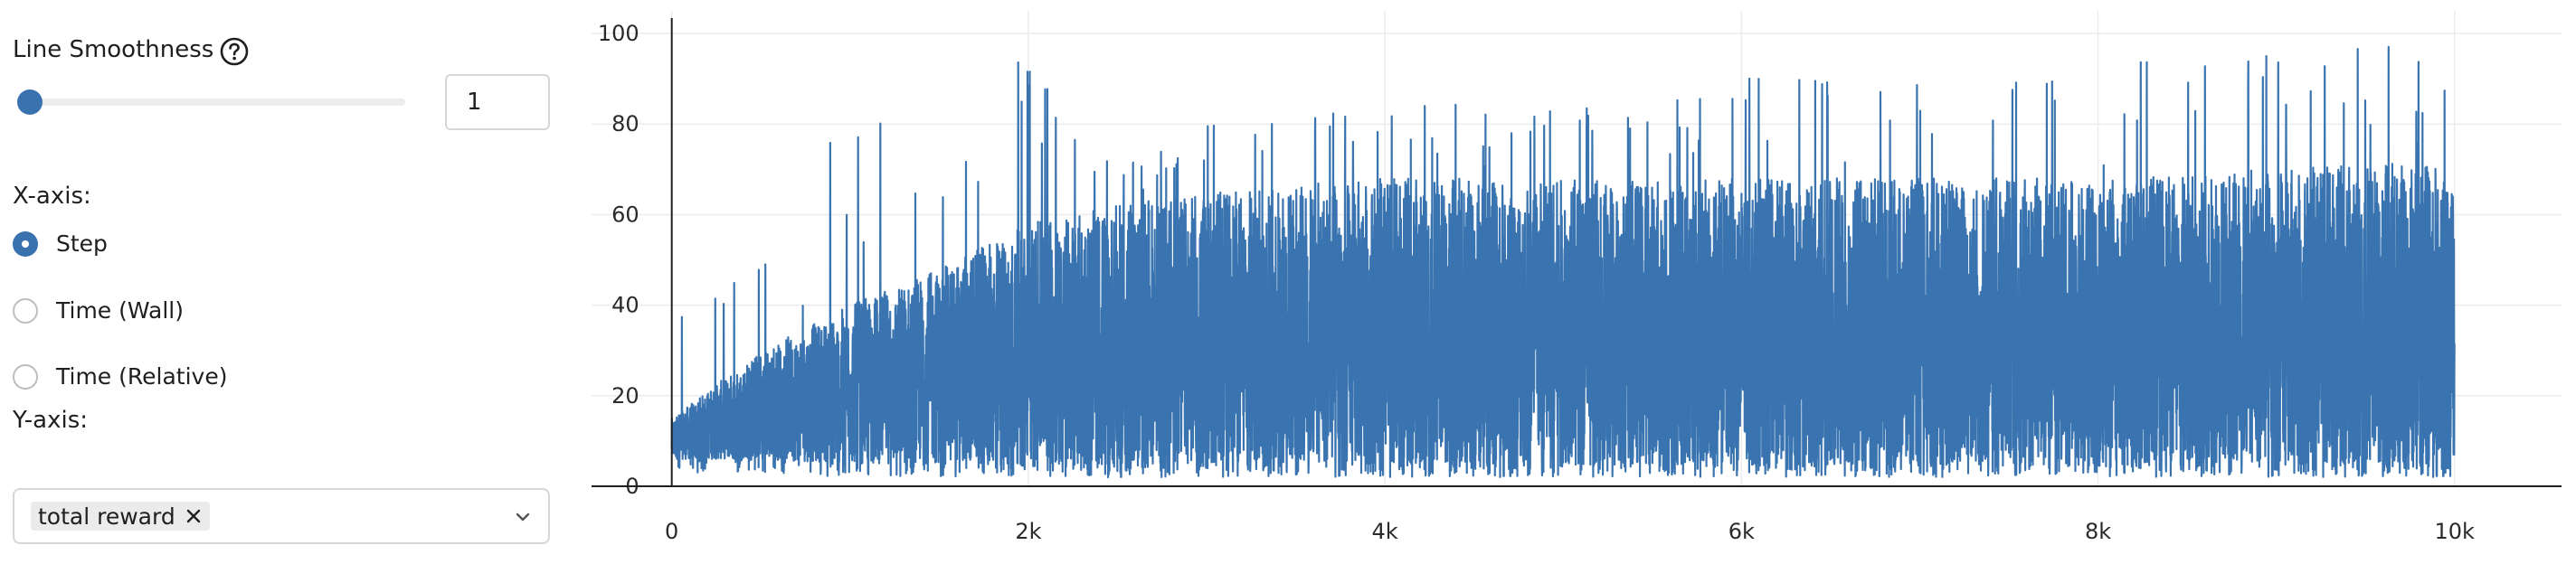 Image resolution: width=2576 pixels, height=564 pixels. I want to click on y-tick-label: 60, so click(625, 214).